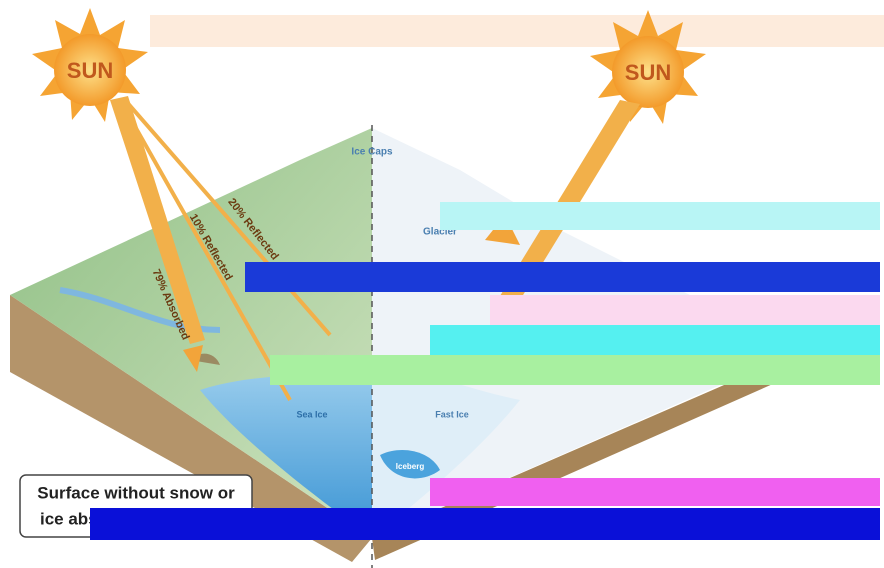 Image resolution: width=884 pixels, height=568 pixels. I want to click on sun-right: SUN, so click(648, 67).